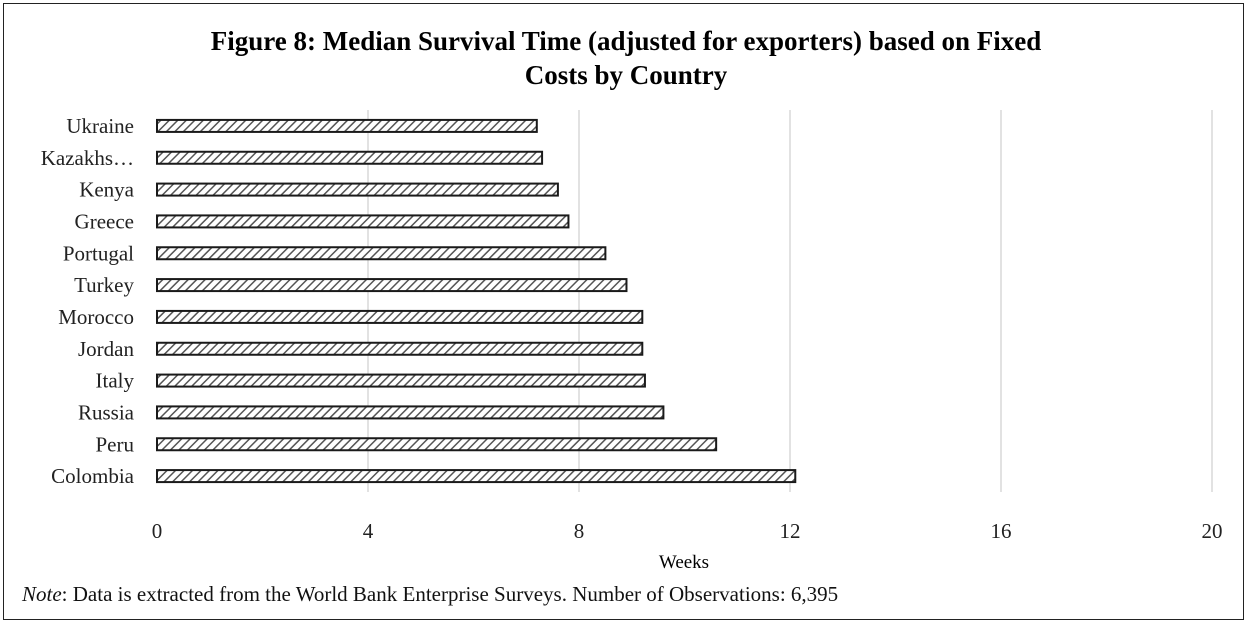 The image size is (1249, 625). Describe the element at coordinates (115, 381) in the screenshot. I see `category-label-italy: Italy` at that location.